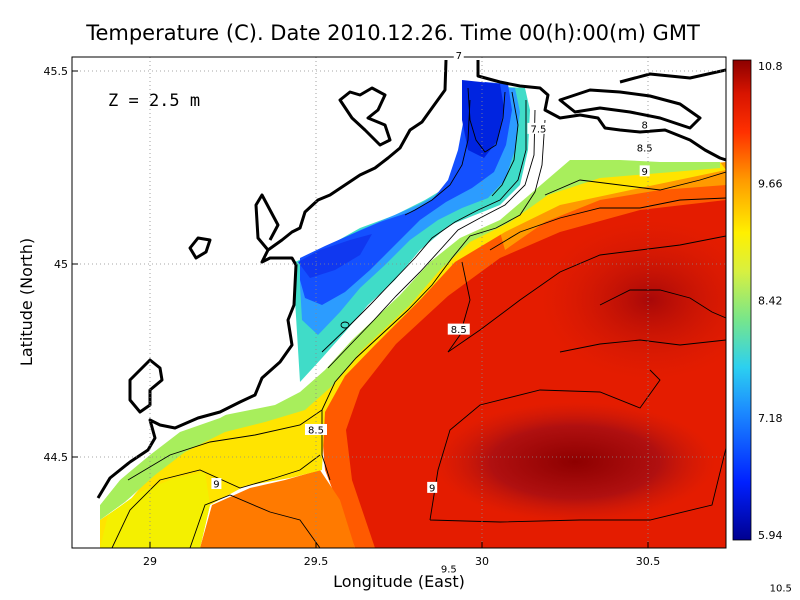  I want to click on y-tick-label: 44.5, so click(56, 457).